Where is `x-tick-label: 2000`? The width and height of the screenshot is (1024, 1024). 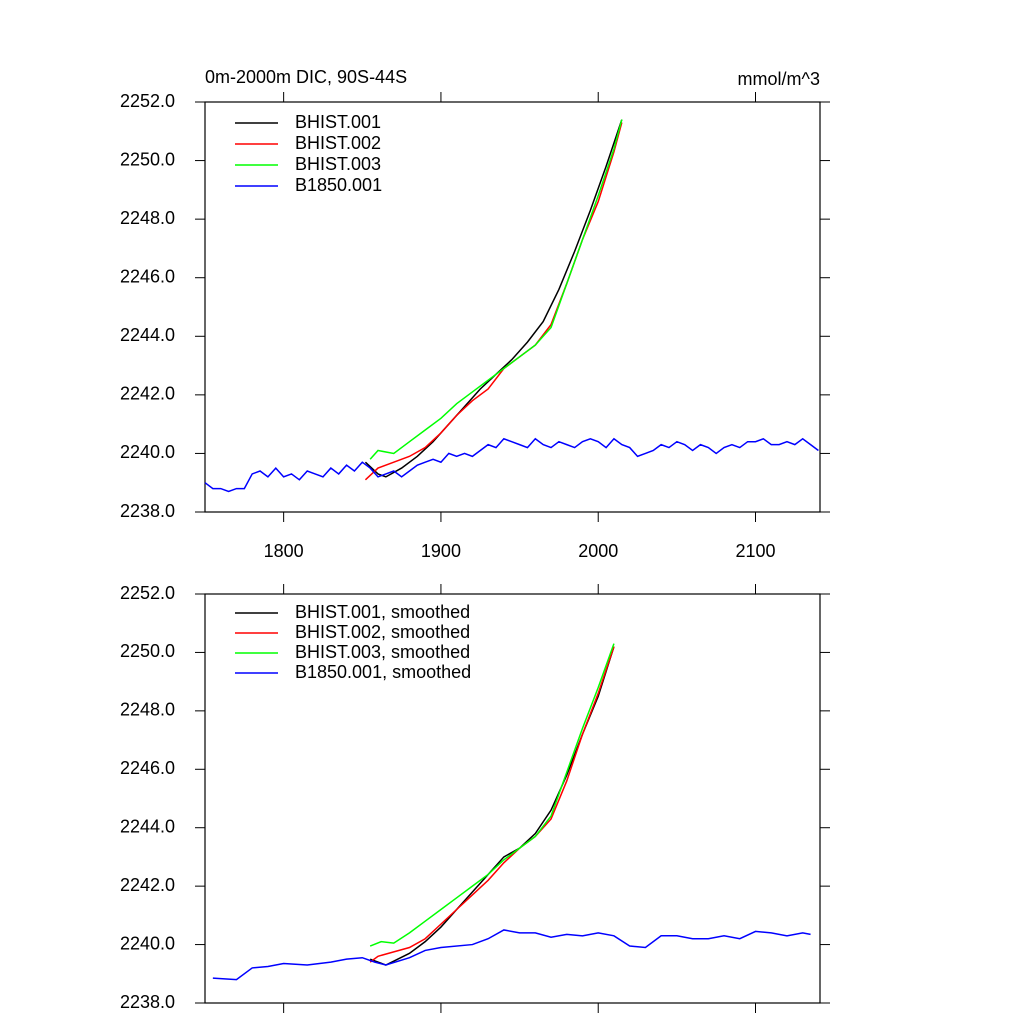
x-tick-label: 2000 is located at coordinates (598, 551).